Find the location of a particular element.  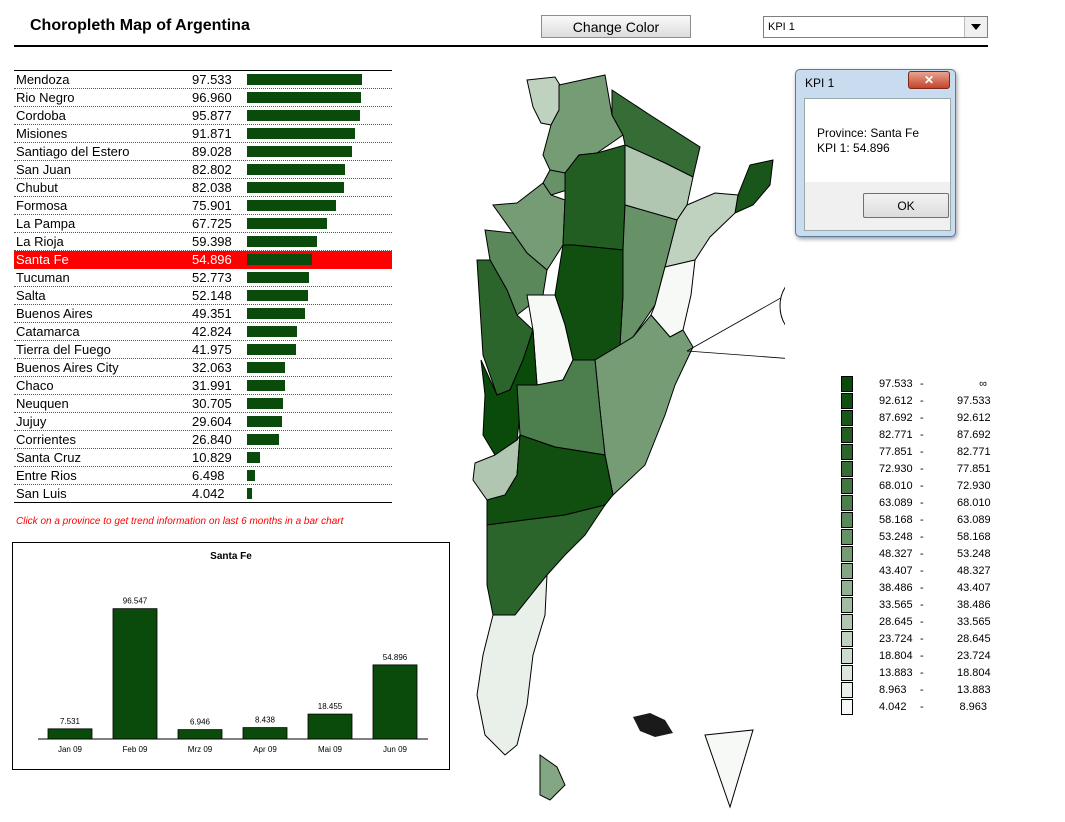

legend-low: 97.533 is located at coordinates (896, 384).